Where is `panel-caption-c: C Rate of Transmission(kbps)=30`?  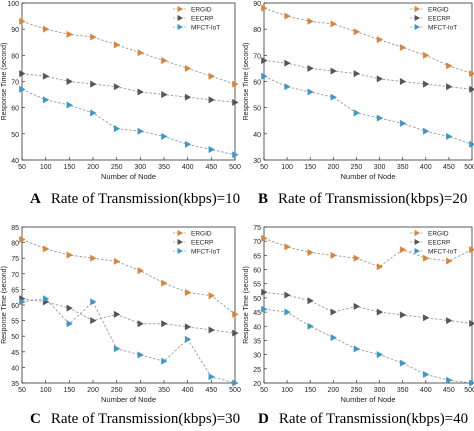 panel-caption-c: C Rate of Transmission(kbps)=30 is located at coordinates (135, 419).